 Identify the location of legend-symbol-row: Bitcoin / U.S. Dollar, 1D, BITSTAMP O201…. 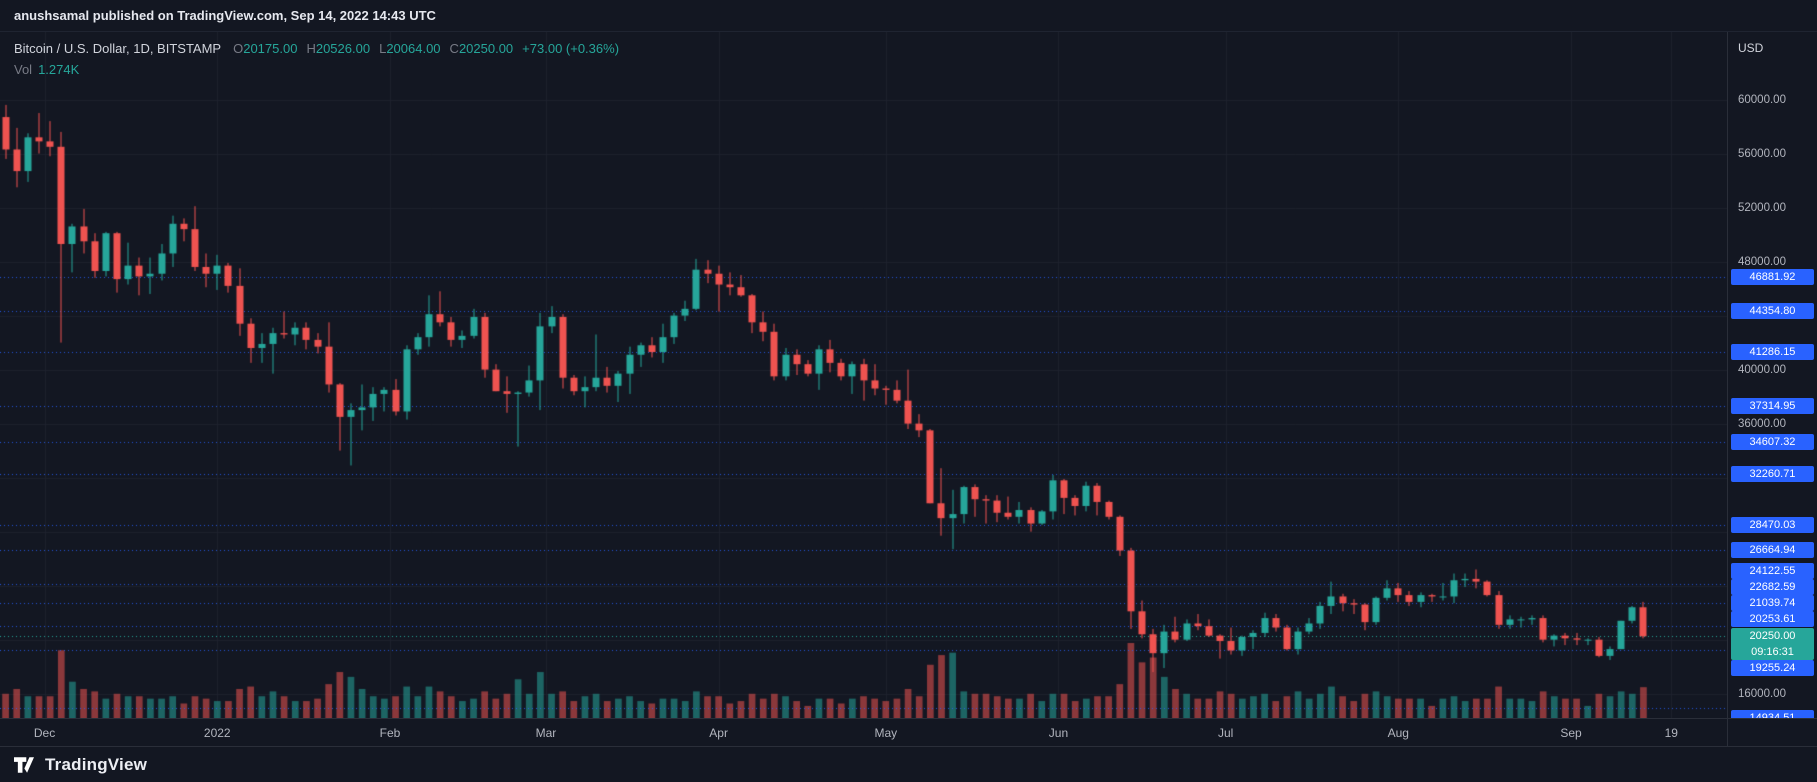
(316, 48).